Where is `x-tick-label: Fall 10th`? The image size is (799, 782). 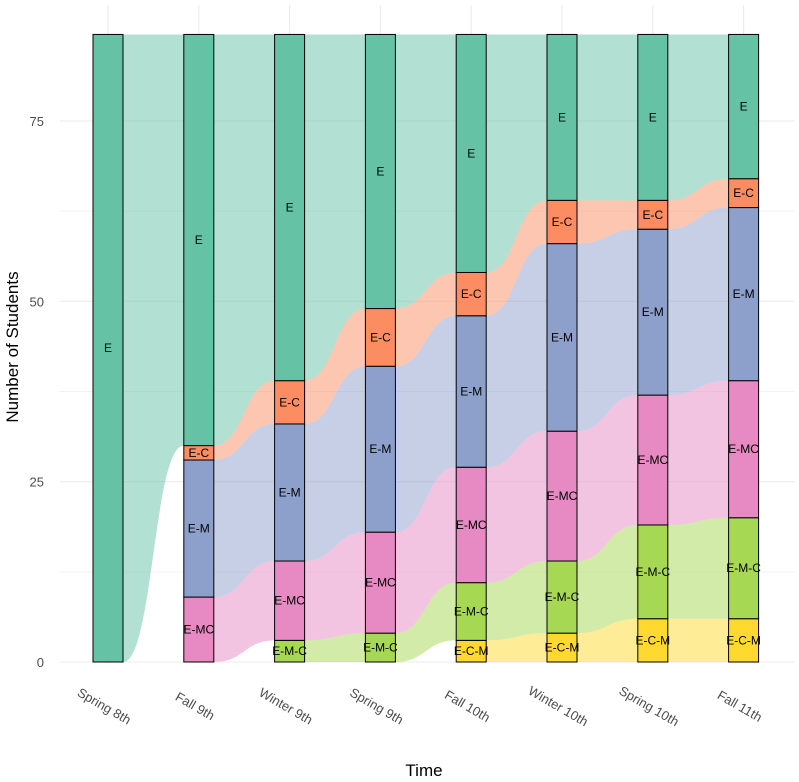 x-tick-label: Fall 10th is located at coordinates (467, 706).